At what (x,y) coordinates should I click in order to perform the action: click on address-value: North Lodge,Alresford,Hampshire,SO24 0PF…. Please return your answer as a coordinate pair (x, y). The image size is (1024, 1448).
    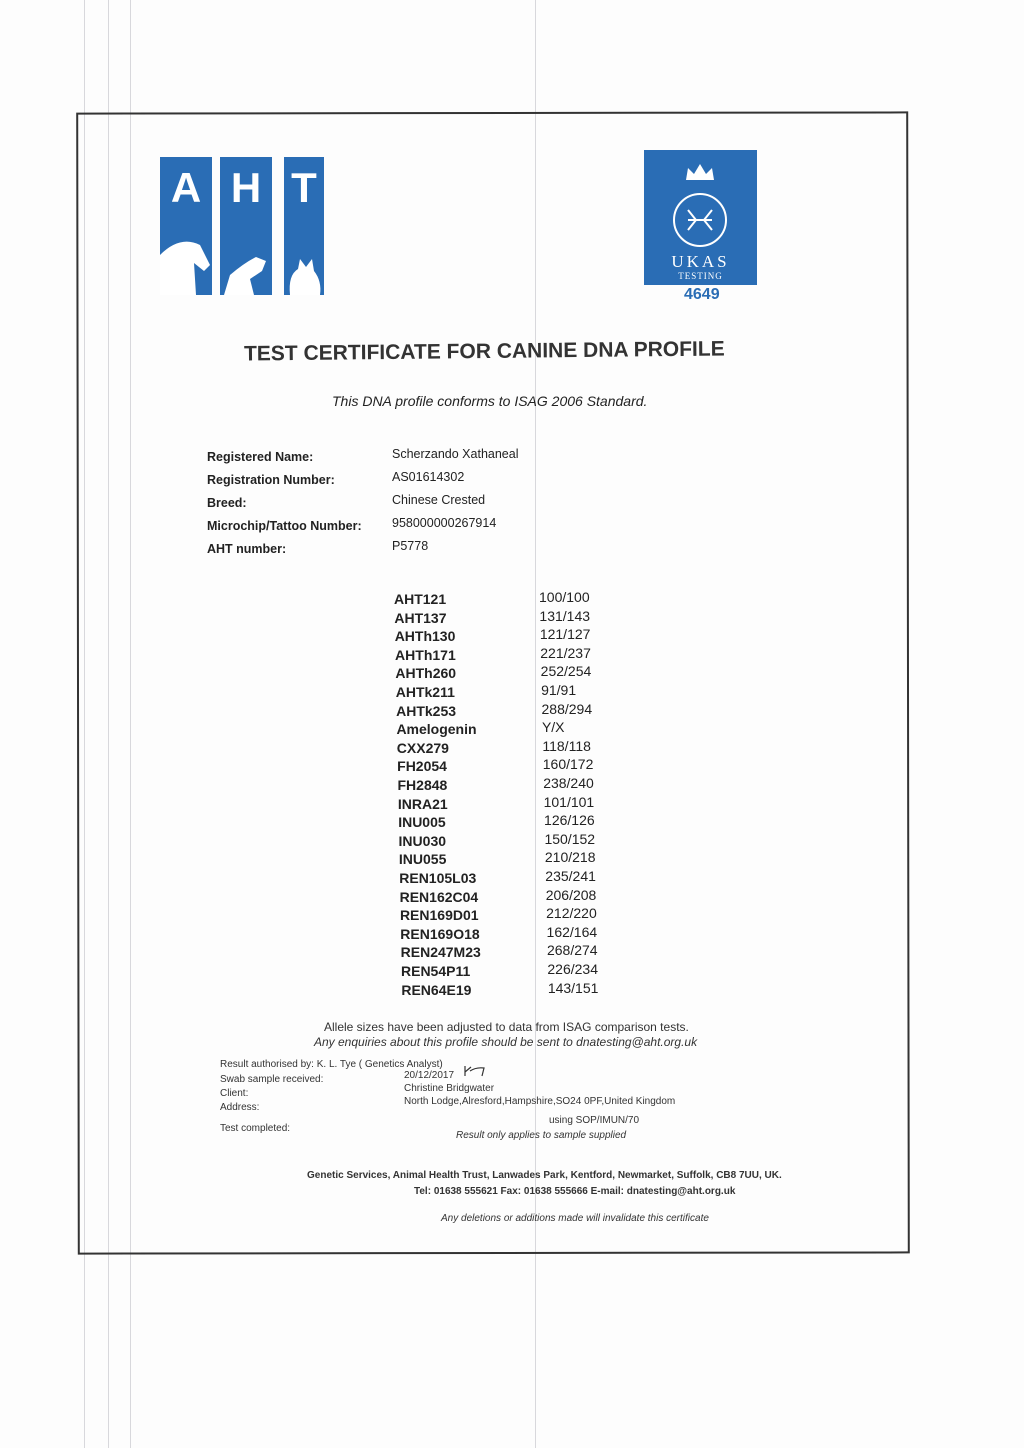
    Looking at the image, I should click on (540, 1101).